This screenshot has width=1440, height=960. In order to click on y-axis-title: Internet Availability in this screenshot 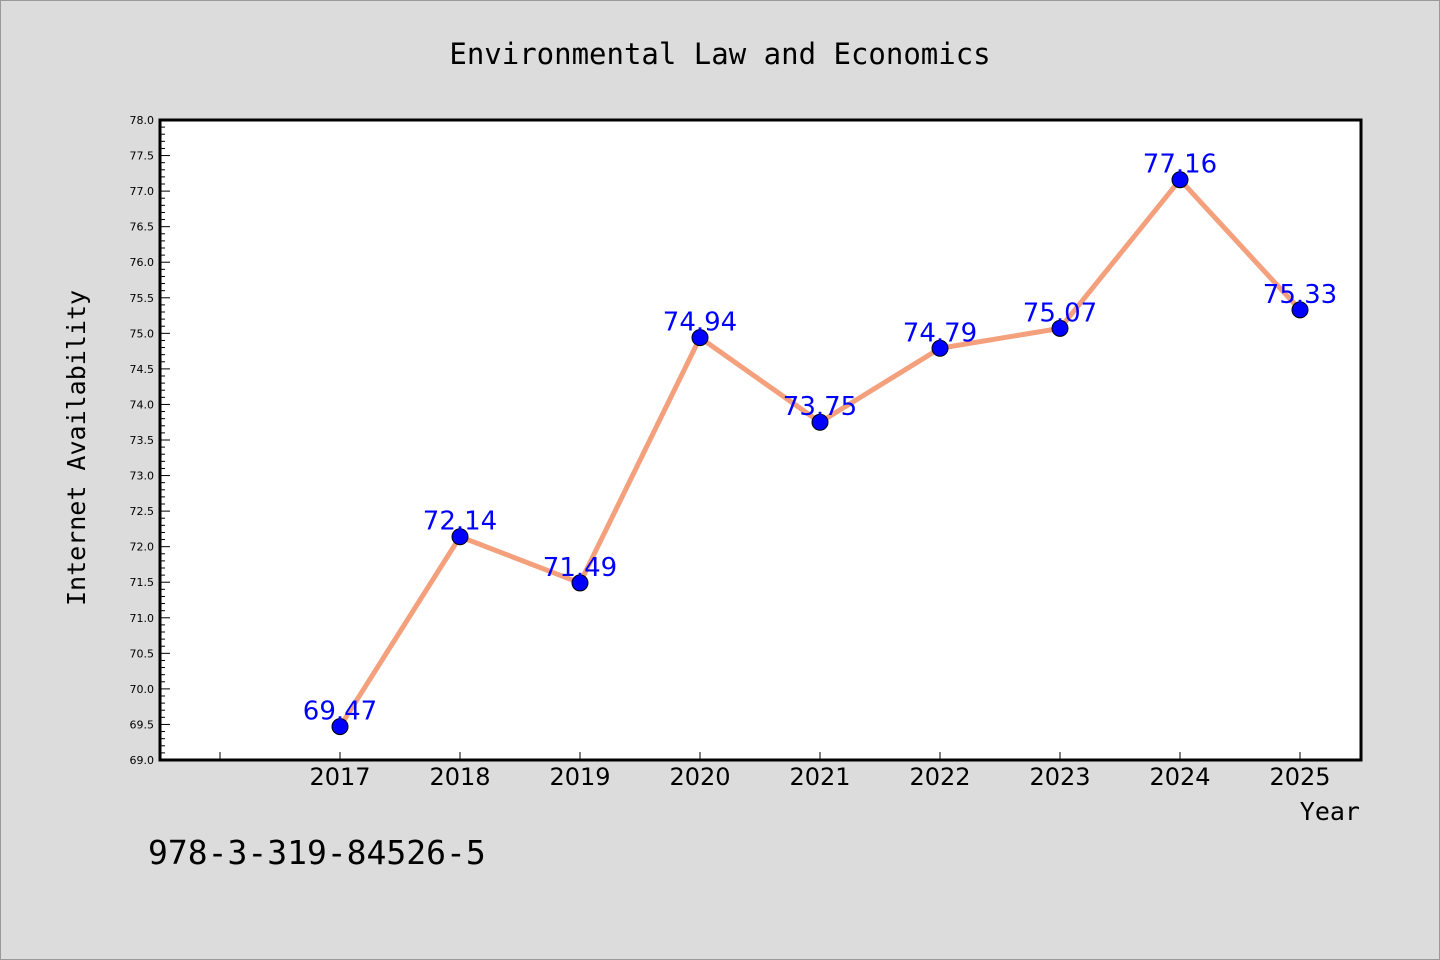, I will do `click(76, 448)`.